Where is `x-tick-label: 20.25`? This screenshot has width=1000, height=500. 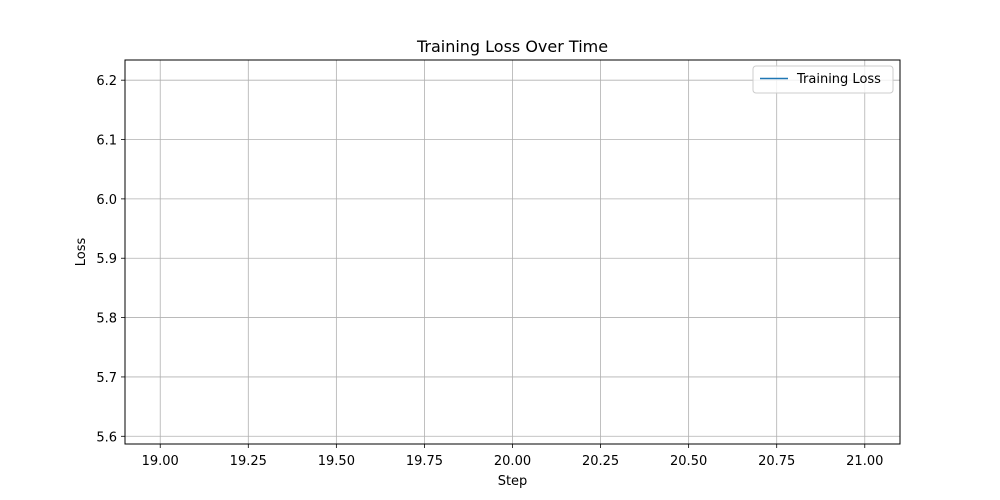 x-tick-label: 20.25 is located at coordinates (600, 461).